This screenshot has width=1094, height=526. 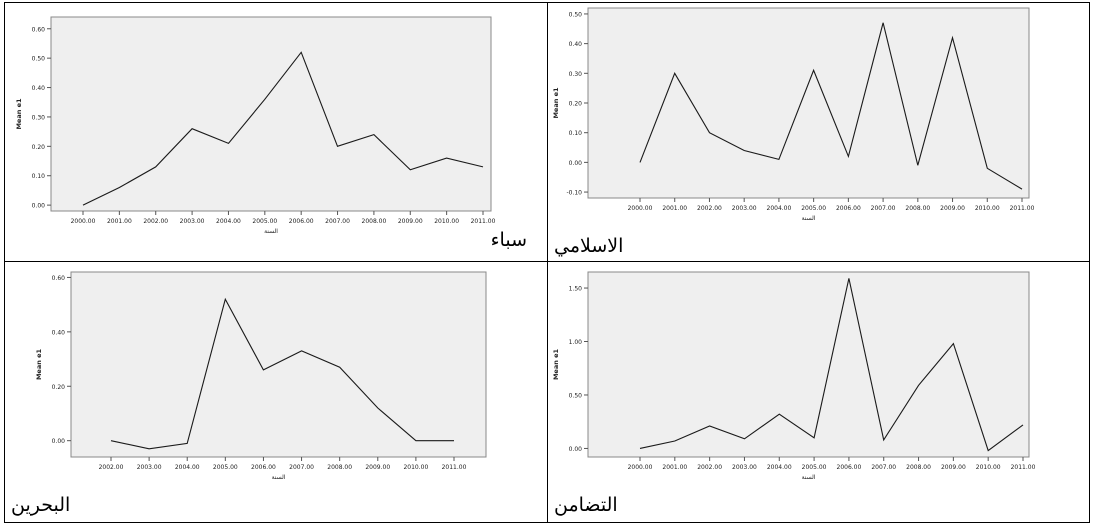 What do you see at coordinates (576, 289) in the screenshot?
I see `y-tick-label: 1.50` at bounding box center [576, 289].